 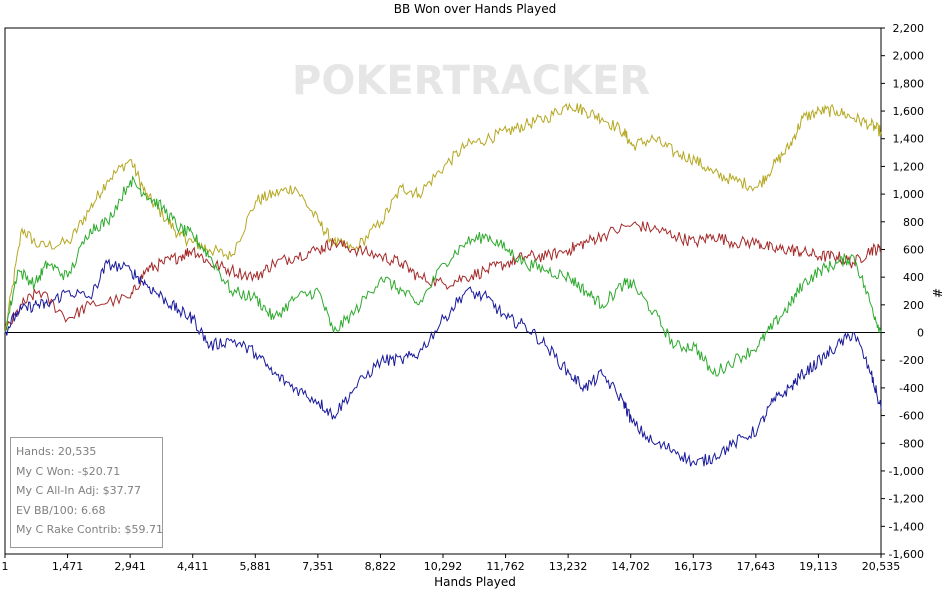 What do you see at coordinates (906, 554) in the screenshot?
I see `y-tick-label: -1,600` at bounding box center [906, 554].